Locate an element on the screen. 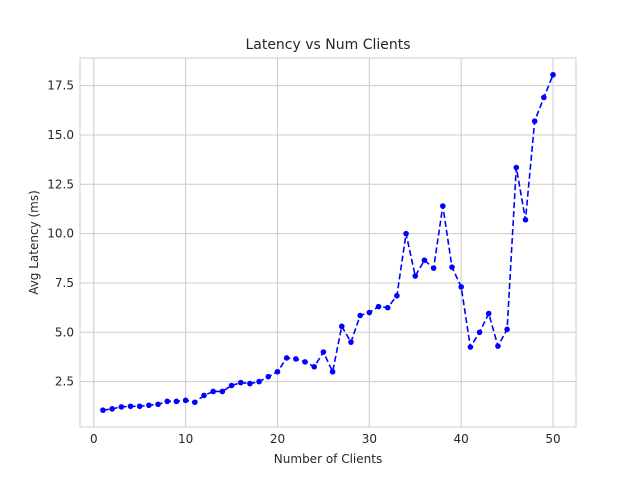  y-tick-label: 5.0 is located at coordinates (64, 332).